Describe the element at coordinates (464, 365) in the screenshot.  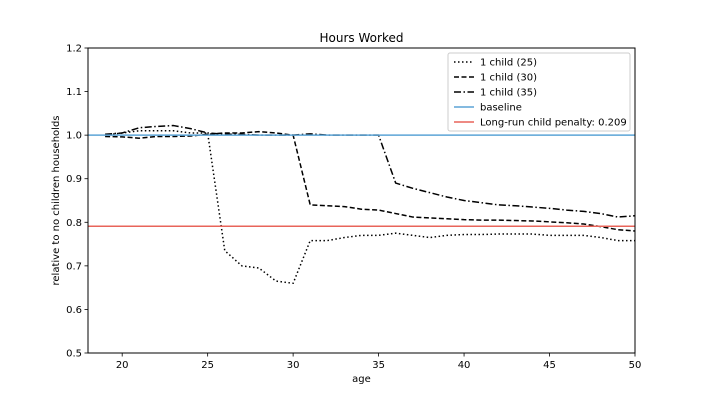
I see `x-tick-label: 40` at that location.